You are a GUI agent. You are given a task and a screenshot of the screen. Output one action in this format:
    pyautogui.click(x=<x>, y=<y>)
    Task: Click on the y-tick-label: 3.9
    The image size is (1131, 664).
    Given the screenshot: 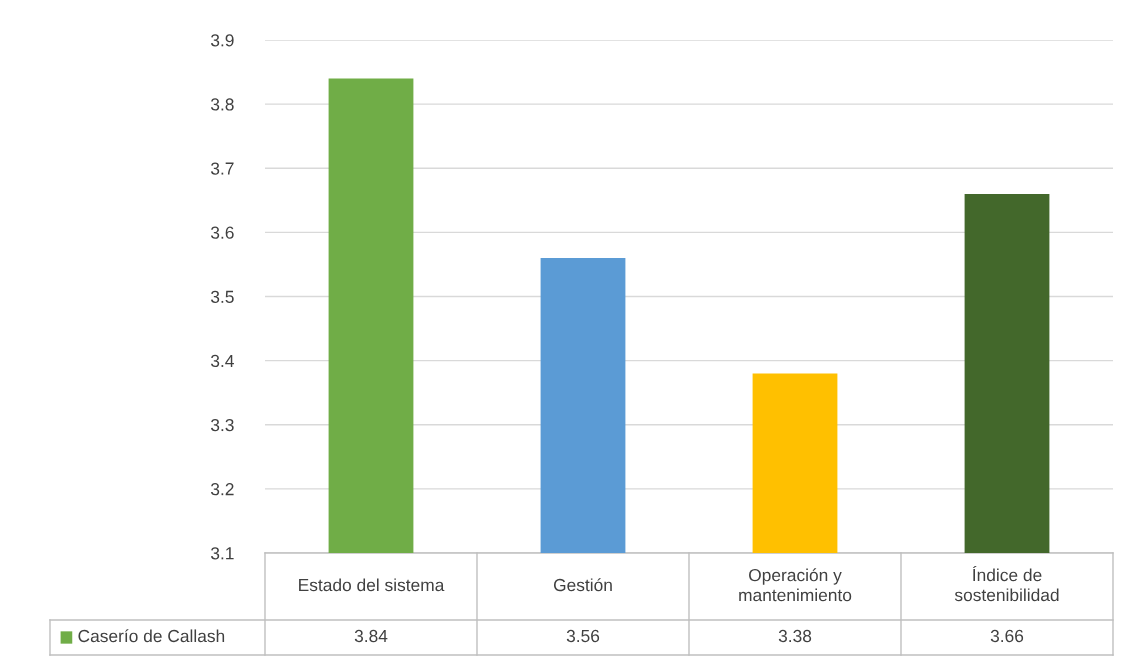 What is the action you would take?
    pyautogui.click(x=222, y=40)
    